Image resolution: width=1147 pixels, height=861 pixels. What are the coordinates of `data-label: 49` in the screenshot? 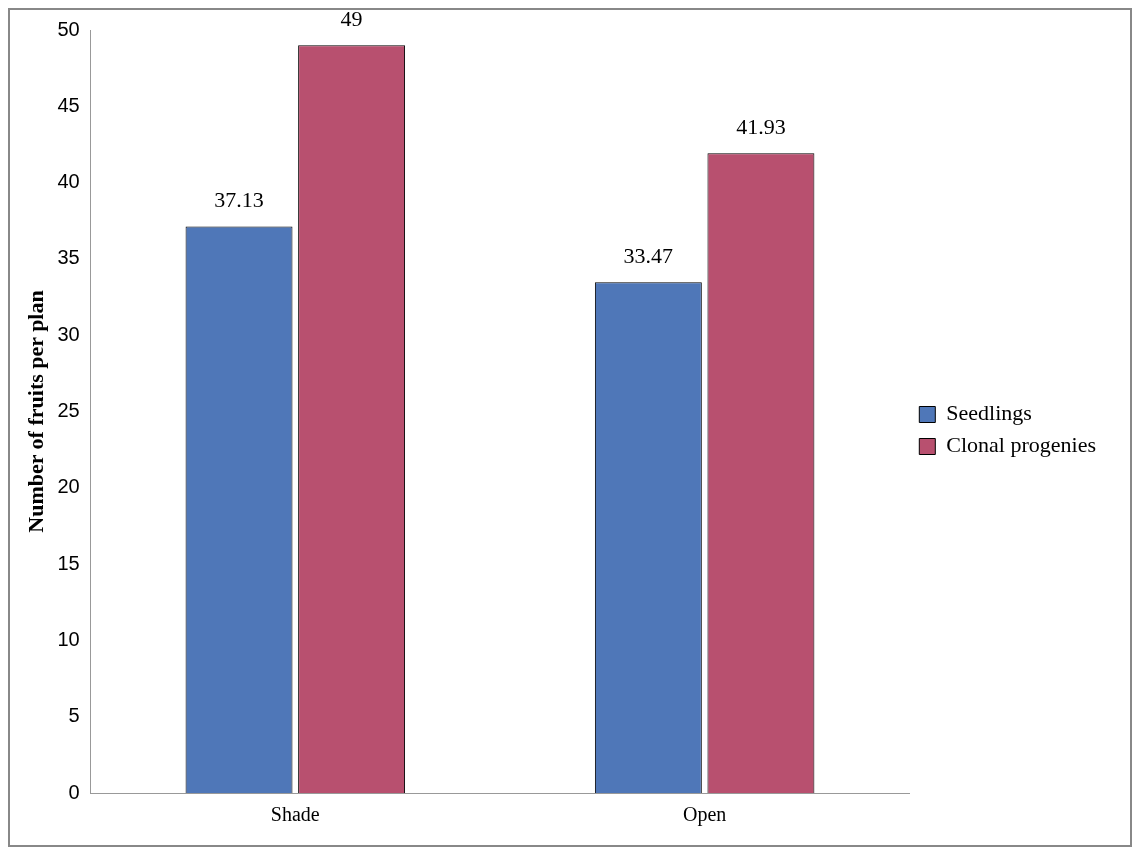 It's located at (351, 19).